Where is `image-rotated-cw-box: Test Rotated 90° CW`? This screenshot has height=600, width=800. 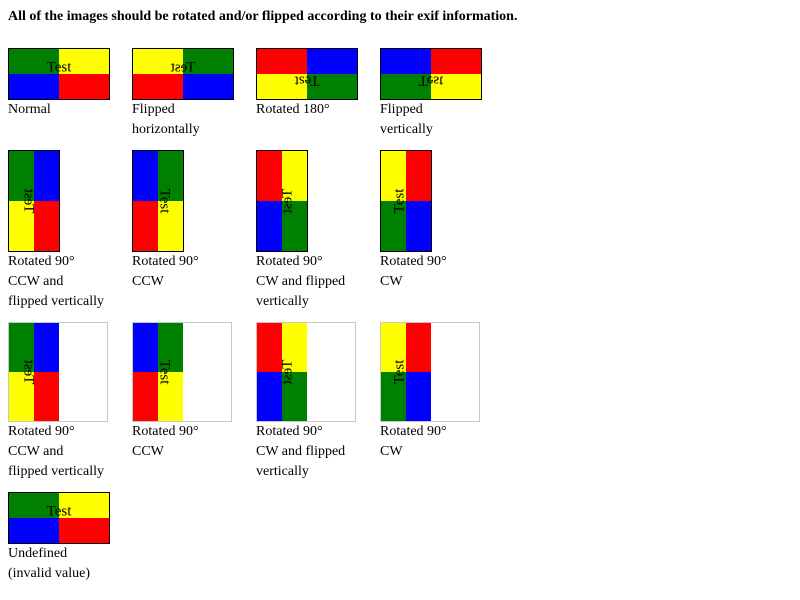
image-rotated-cw-box: Test Rotated 90° CW is located at coordinates (435, 392).